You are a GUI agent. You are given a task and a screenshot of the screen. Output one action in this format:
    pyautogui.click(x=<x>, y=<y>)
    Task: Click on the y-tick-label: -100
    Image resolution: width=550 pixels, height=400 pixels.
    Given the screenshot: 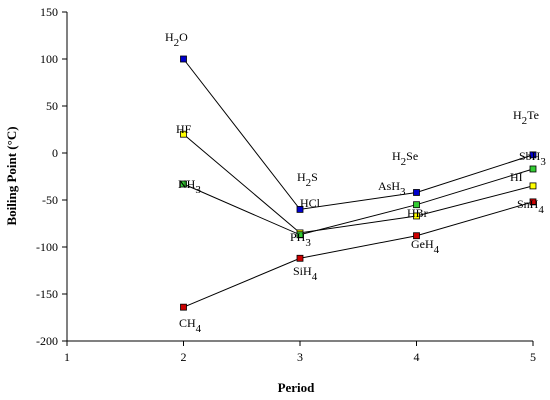 What is the action you would take?
    pyautogui.click(x=47, y=247)
    